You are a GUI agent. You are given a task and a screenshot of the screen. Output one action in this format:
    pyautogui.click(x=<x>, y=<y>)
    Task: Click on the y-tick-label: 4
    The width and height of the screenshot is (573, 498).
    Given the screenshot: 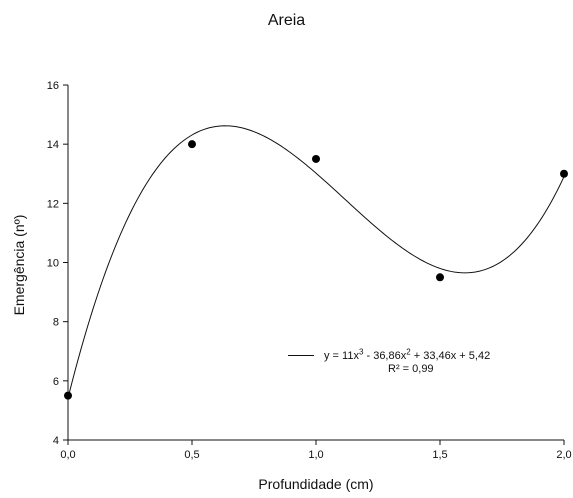 What is the action you would take?
    pyautogui.click(x=56, y=441)
    